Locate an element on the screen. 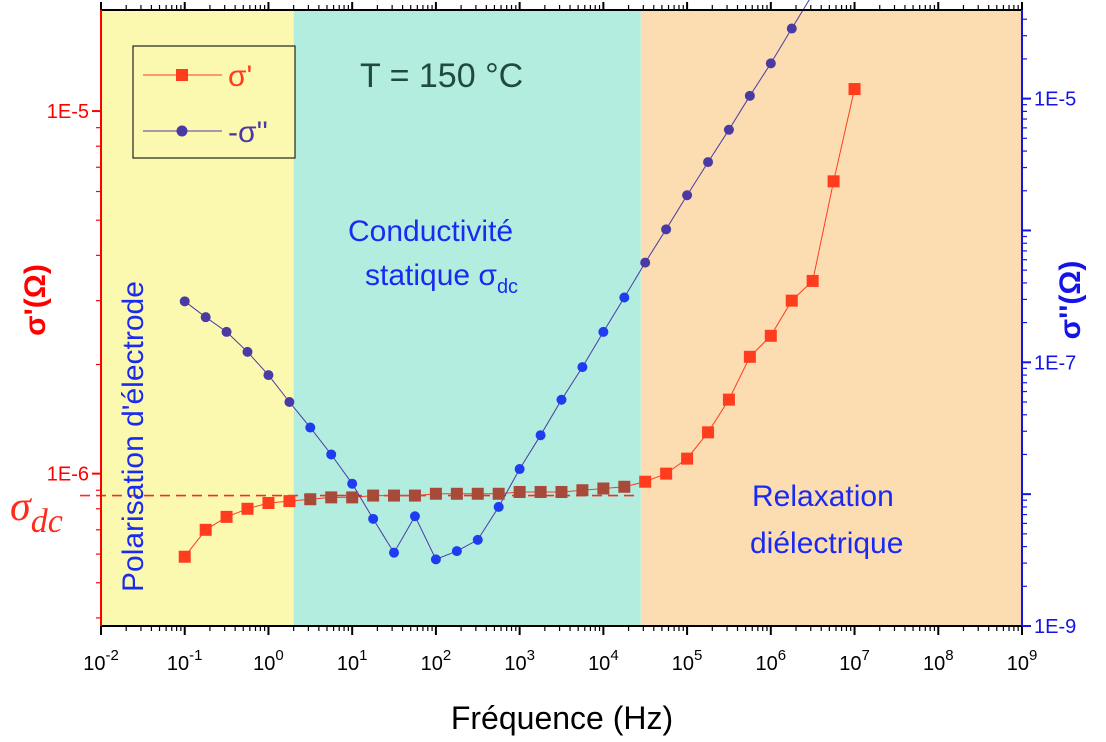  x-tick-label-11: 10⁹ is located at coordinates (1022, 661).